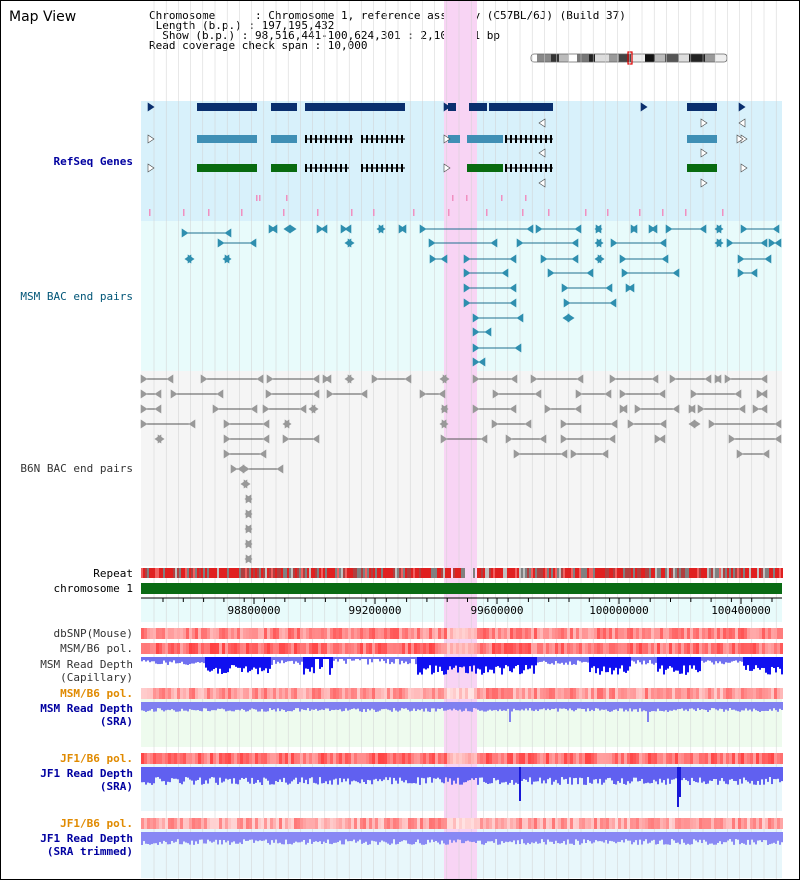 The height and width of the screenshot is (880, 800). I want to click on msm-depth-capillary-label: MSM Read Depth (Capillary), so click(86, 671).